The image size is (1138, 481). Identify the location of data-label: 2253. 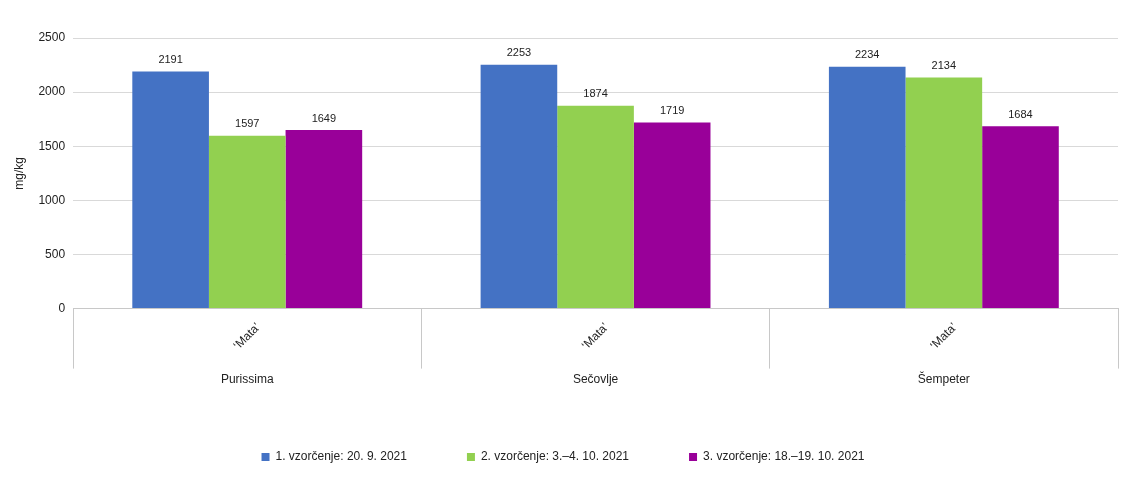
(519, 52).